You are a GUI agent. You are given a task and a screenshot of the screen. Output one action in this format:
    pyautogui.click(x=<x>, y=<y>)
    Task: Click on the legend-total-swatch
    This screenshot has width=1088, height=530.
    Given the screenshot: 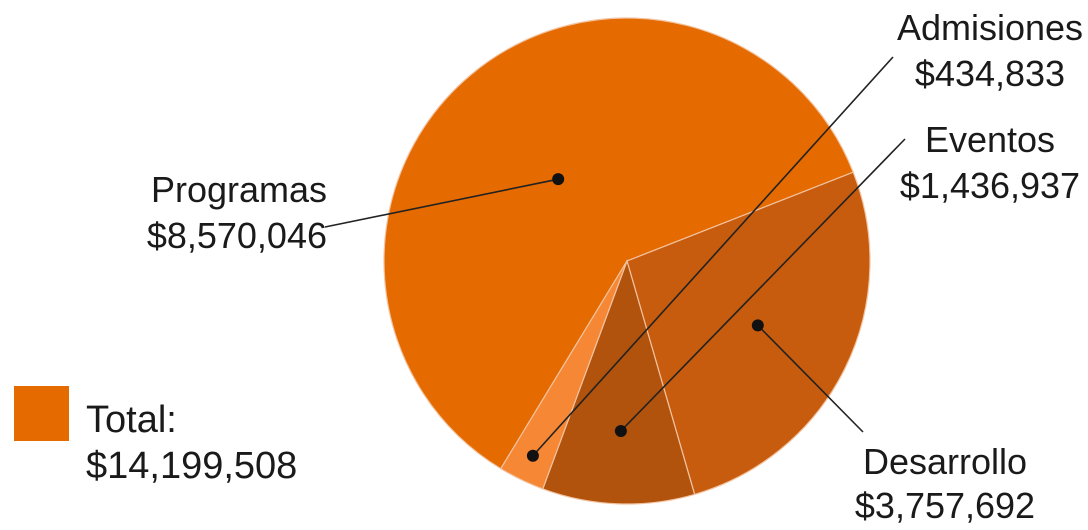 What is the action you would take?
    pyautogui.click(x=41, y=413)
    